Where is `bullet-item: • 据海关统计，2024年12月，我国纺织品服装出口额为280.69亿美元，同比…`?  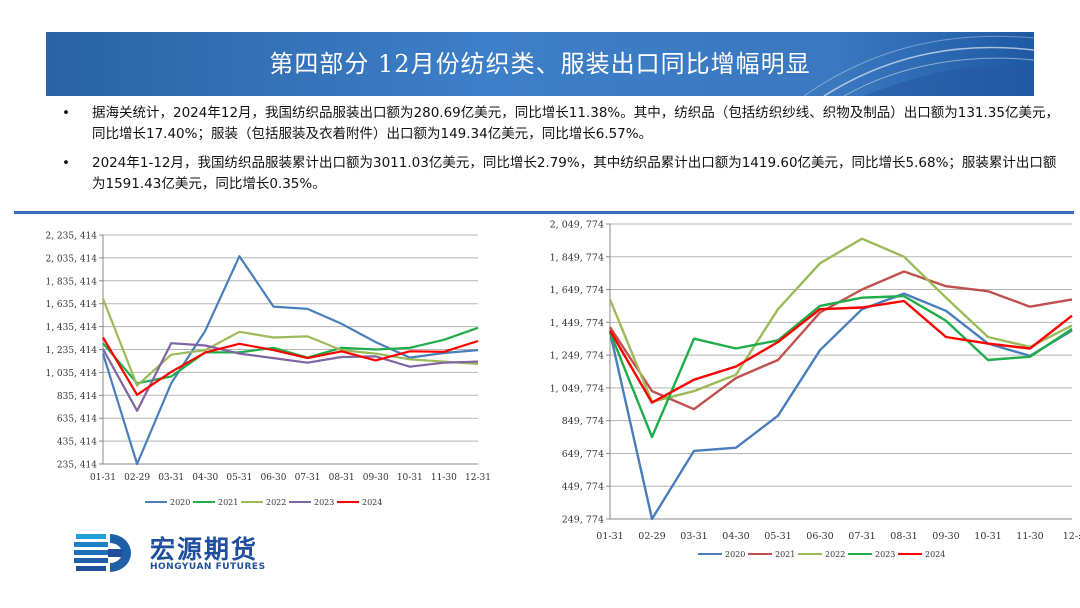
bullet-item: • 据海关统计，2024年12月，我国纺织品服装出口额为280.69亿美元，同比… is located at coordinates (562, 124).